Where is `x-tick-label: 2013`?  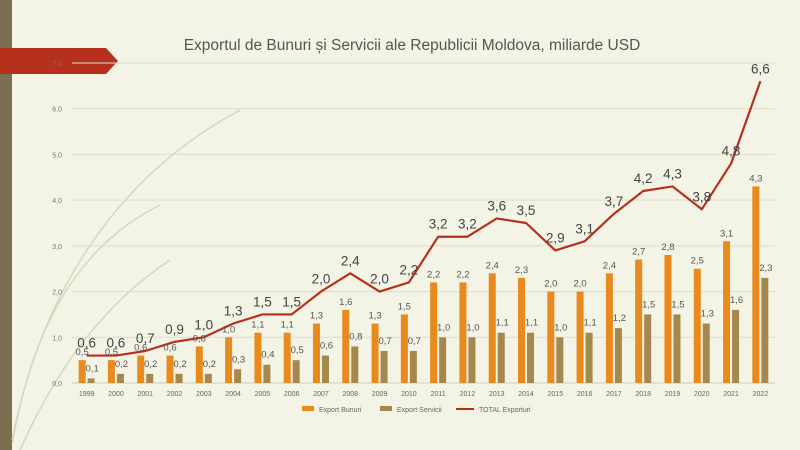
x-tick-label: 2013 is located at coordinates (497, 394).